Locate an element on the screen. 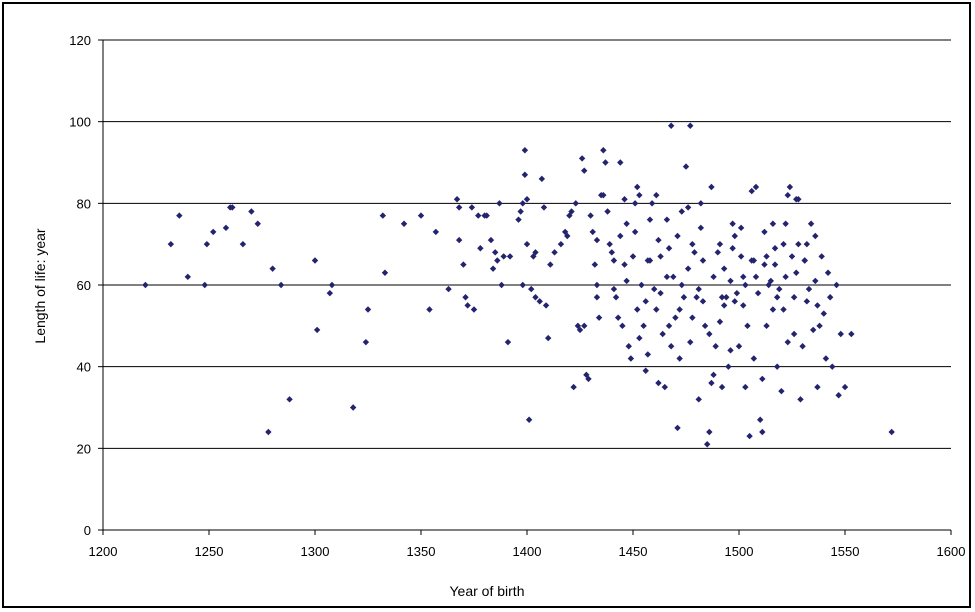  x-ticks: 1200 1250 1300 1350 1400 1450 1500 1550 1600 is located at coordinates (527, 544).